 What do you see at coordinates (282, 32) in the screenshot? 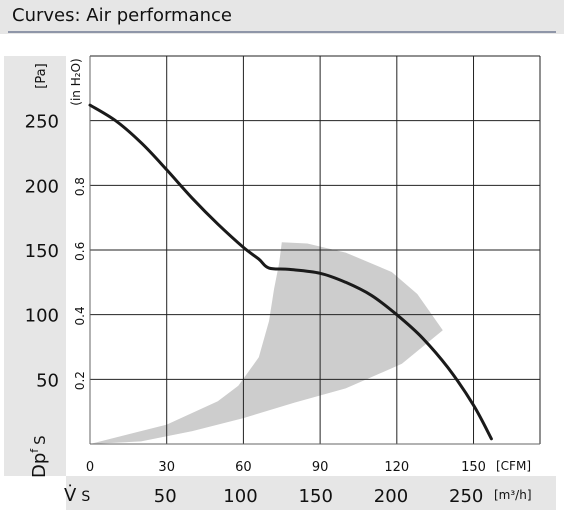
I see `header-underline` at bounding box center [282, 32].